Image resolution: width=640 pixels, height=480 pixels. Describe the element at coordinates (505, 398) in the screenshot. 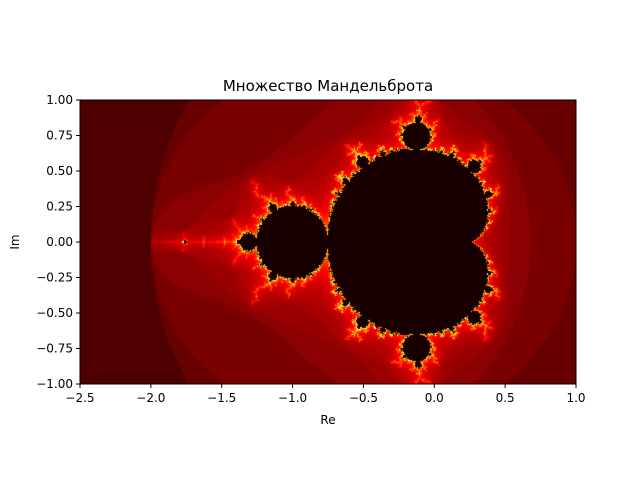

I see `x-tick-label: 0.5` at that location.